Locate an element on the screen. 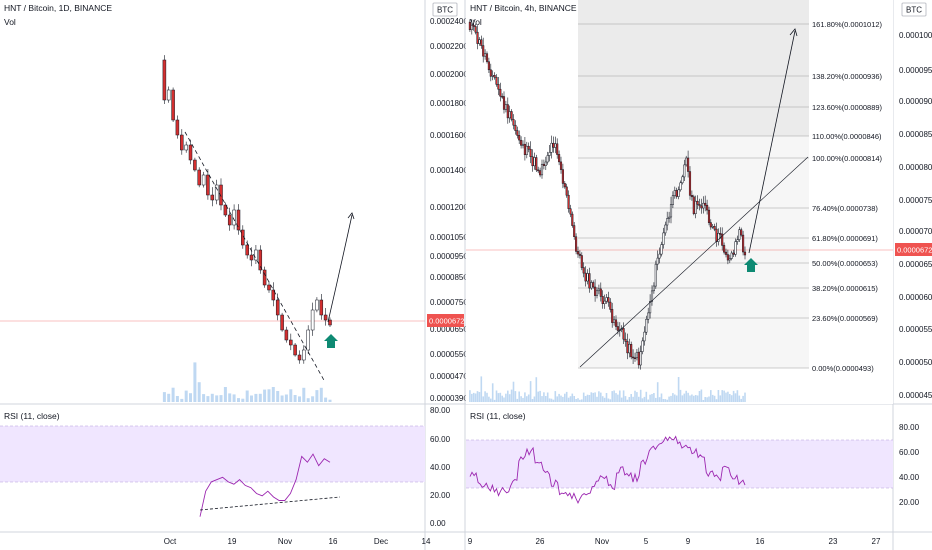  left-time-tick: Dec is located at coordinates (381, 541).